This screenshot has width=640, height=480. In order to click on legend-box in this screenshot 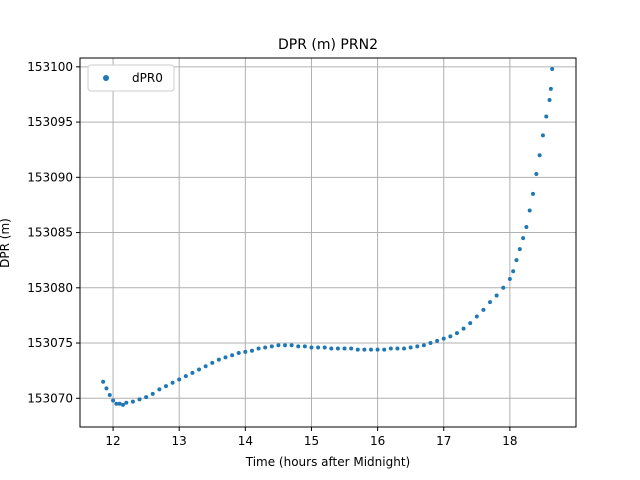, I will do `click(131, 78)`.